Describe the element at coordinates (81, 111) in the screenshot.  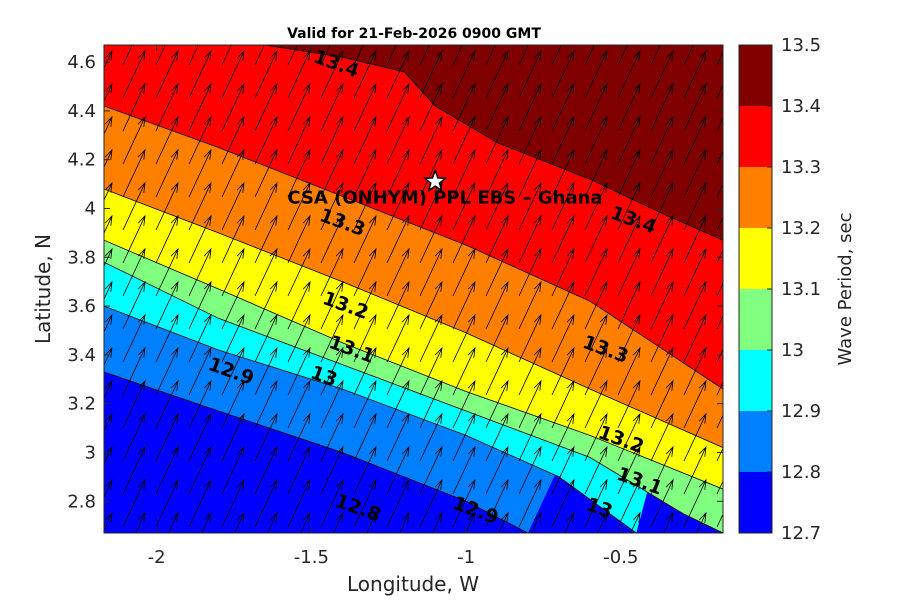
I see `y-tick-label: 4.4` at that location.